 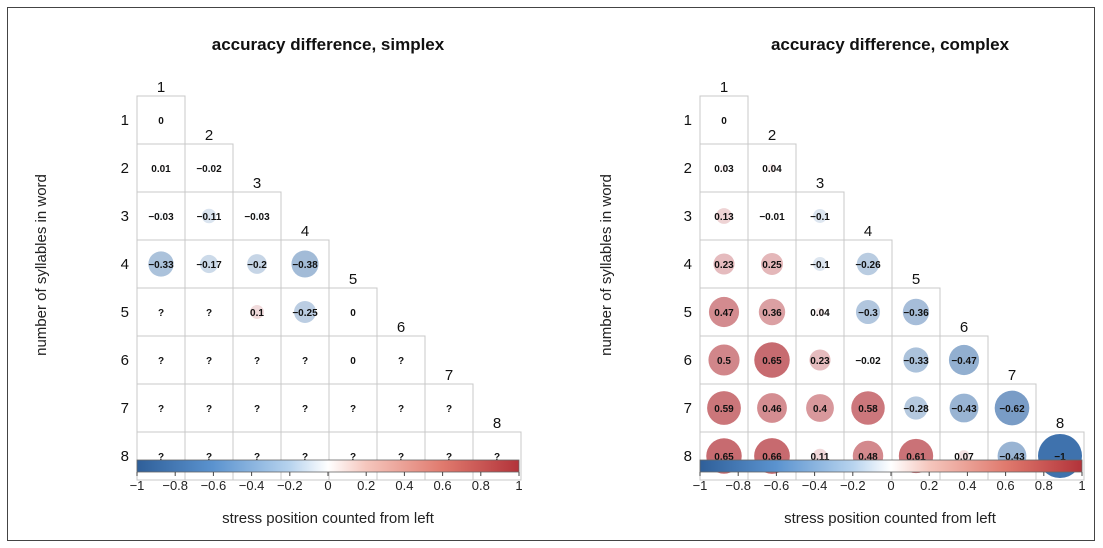 I want to click on column-label: 3, so click(x=820, y=183).